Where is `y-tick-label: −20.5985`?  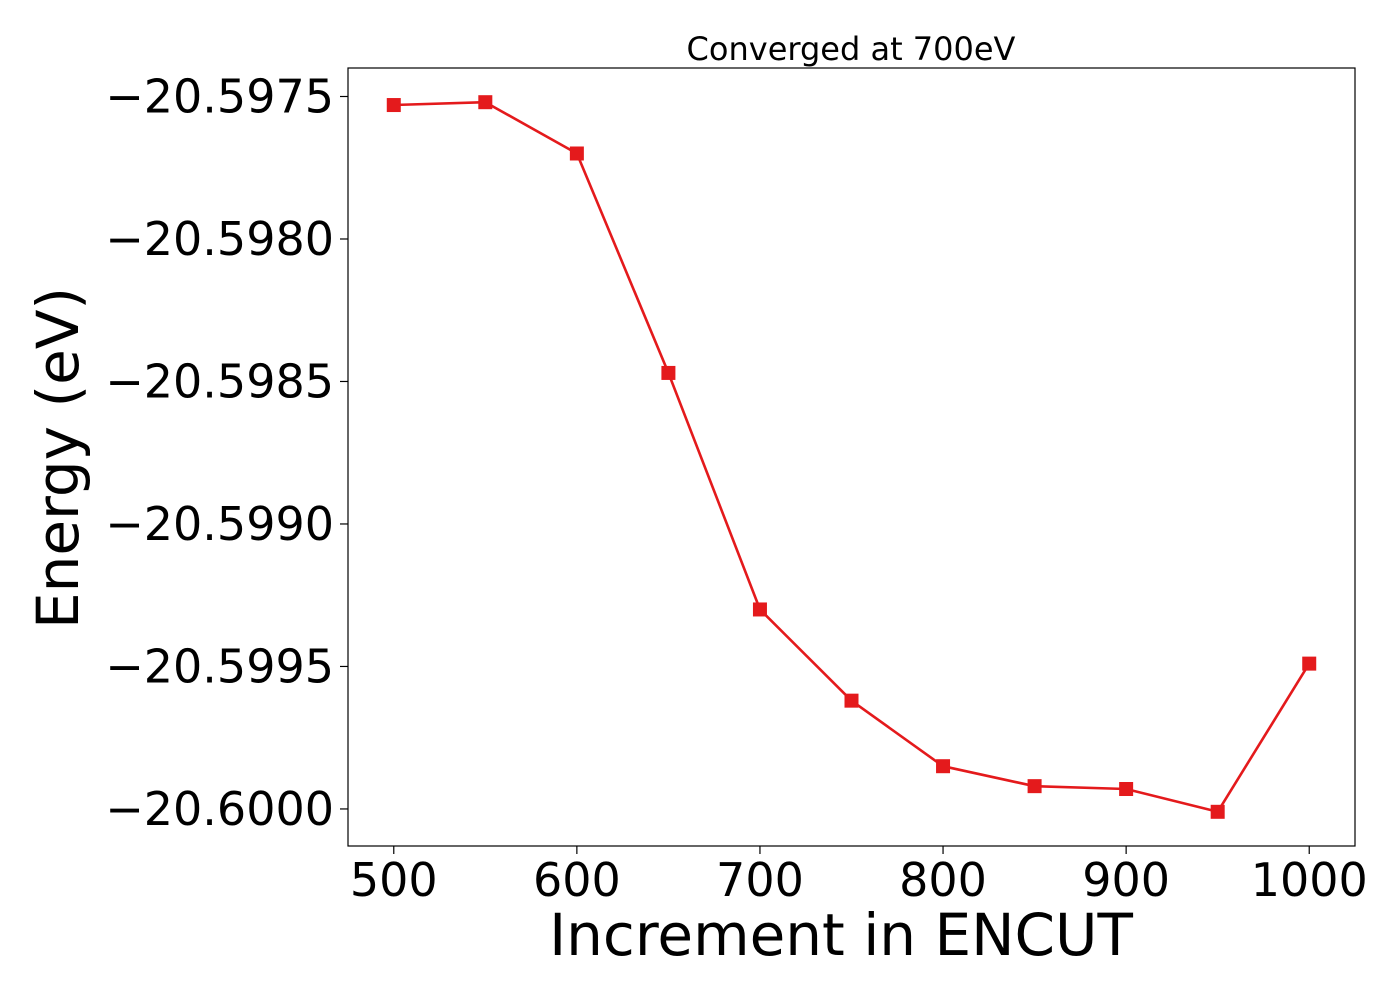 y-tick-label: −20.5985 is located at coordinates (219, 381).